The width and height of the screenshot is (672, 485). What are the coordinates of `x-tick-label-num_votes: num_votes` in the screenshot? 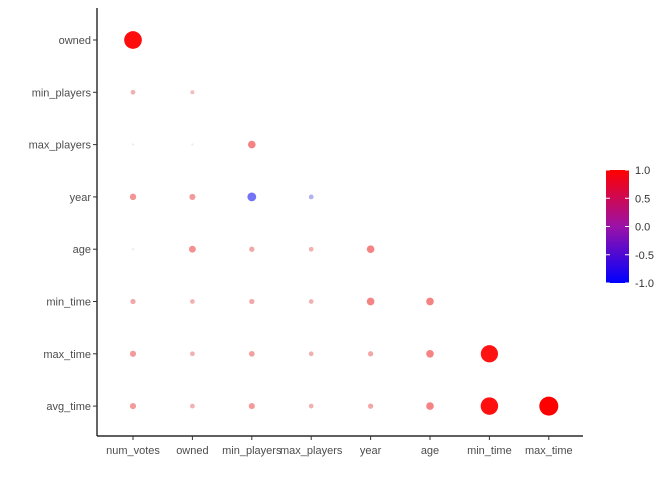 It's located at (133, 451).